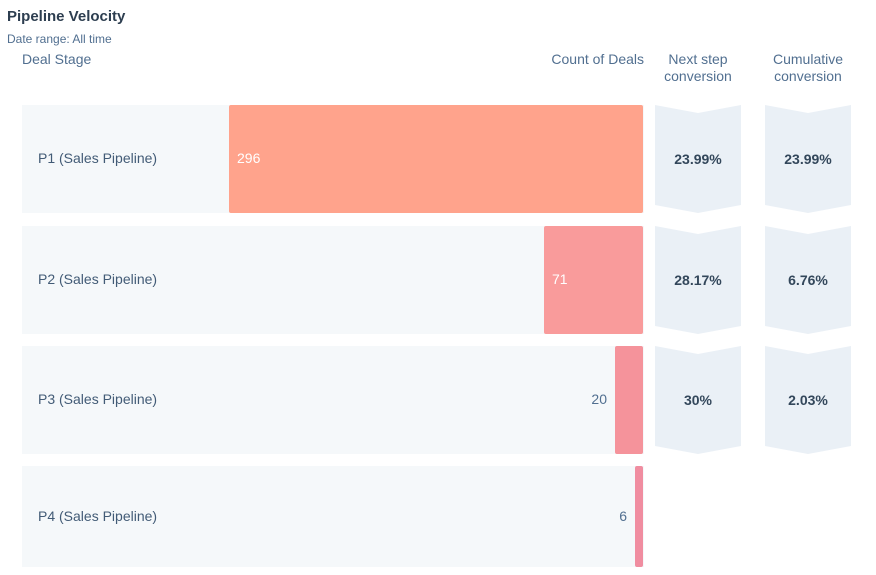  Describe the element at coordinates (249, 158) in the screenshot. I see `deal-count-label: 296` at that location.